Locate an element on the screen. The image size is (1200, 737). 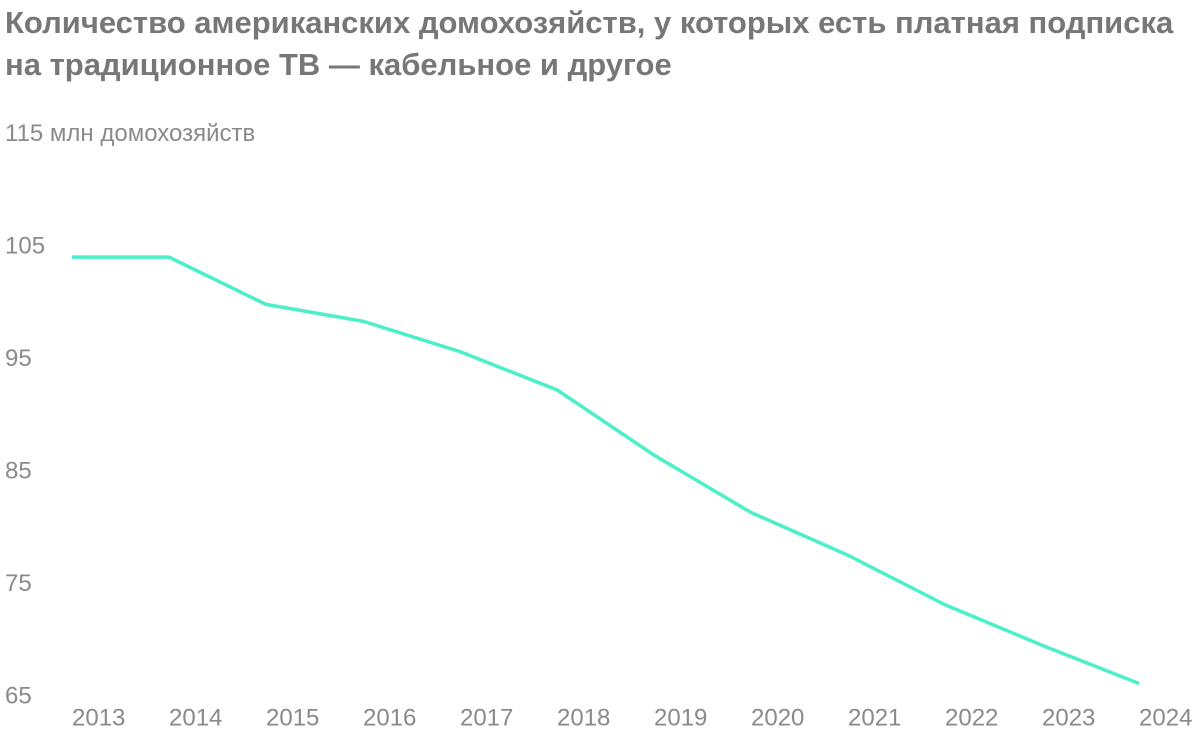
y-tick-label: 105 is located at coordinates (25, 245).